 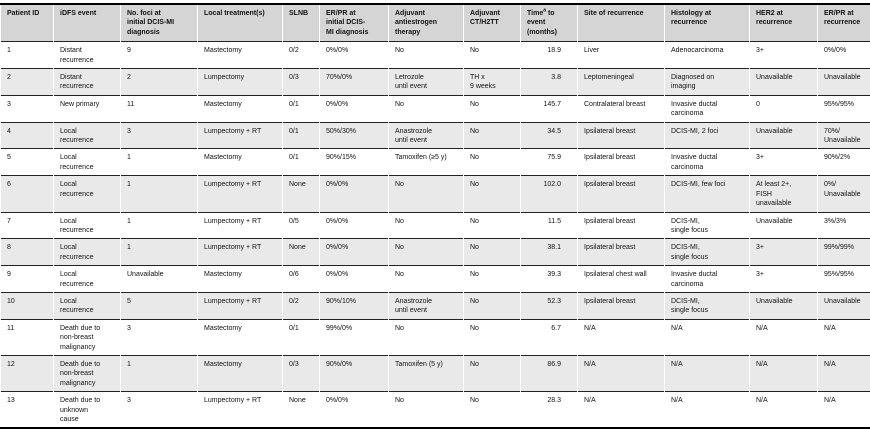 What do you see at coordinates (354, 162) in the screenshot?
I see `cell-er-pr-initial: 90%/15%` at bounding box center [354, 162].